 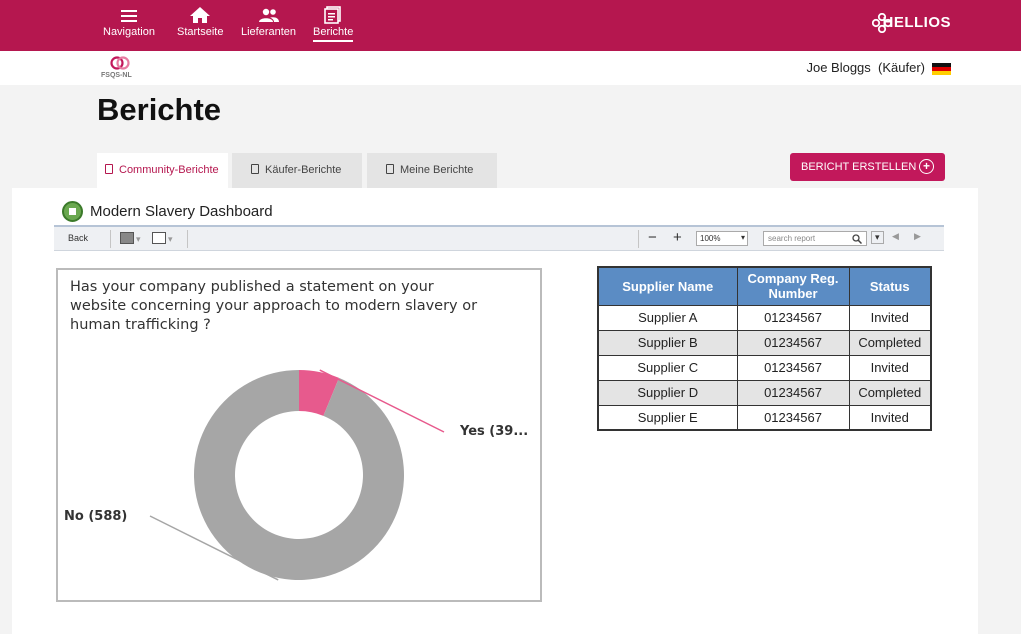 I want to click on previous-arrow-icon: ◀, so click(x=895, y=236).